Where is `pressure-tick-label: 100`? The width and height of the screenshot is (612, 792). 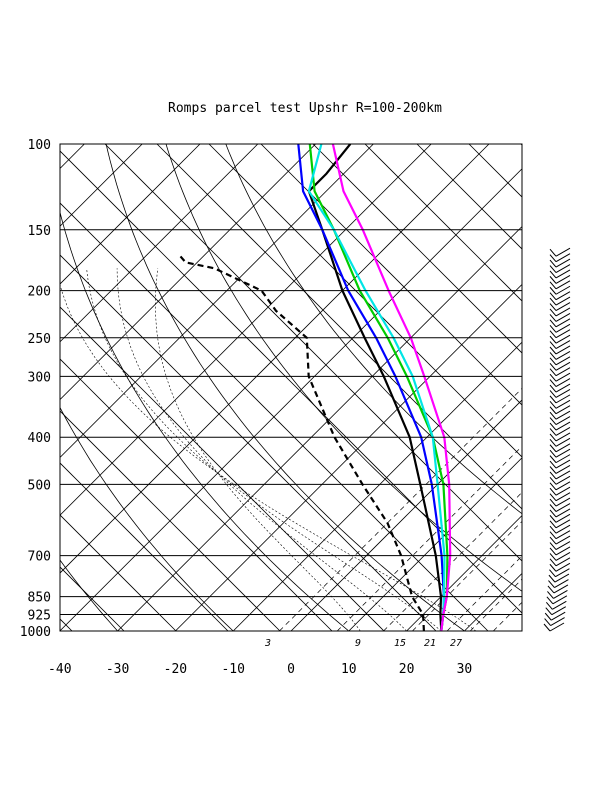 pressure-tick-label: 100 is located at coordinates (39, 145).